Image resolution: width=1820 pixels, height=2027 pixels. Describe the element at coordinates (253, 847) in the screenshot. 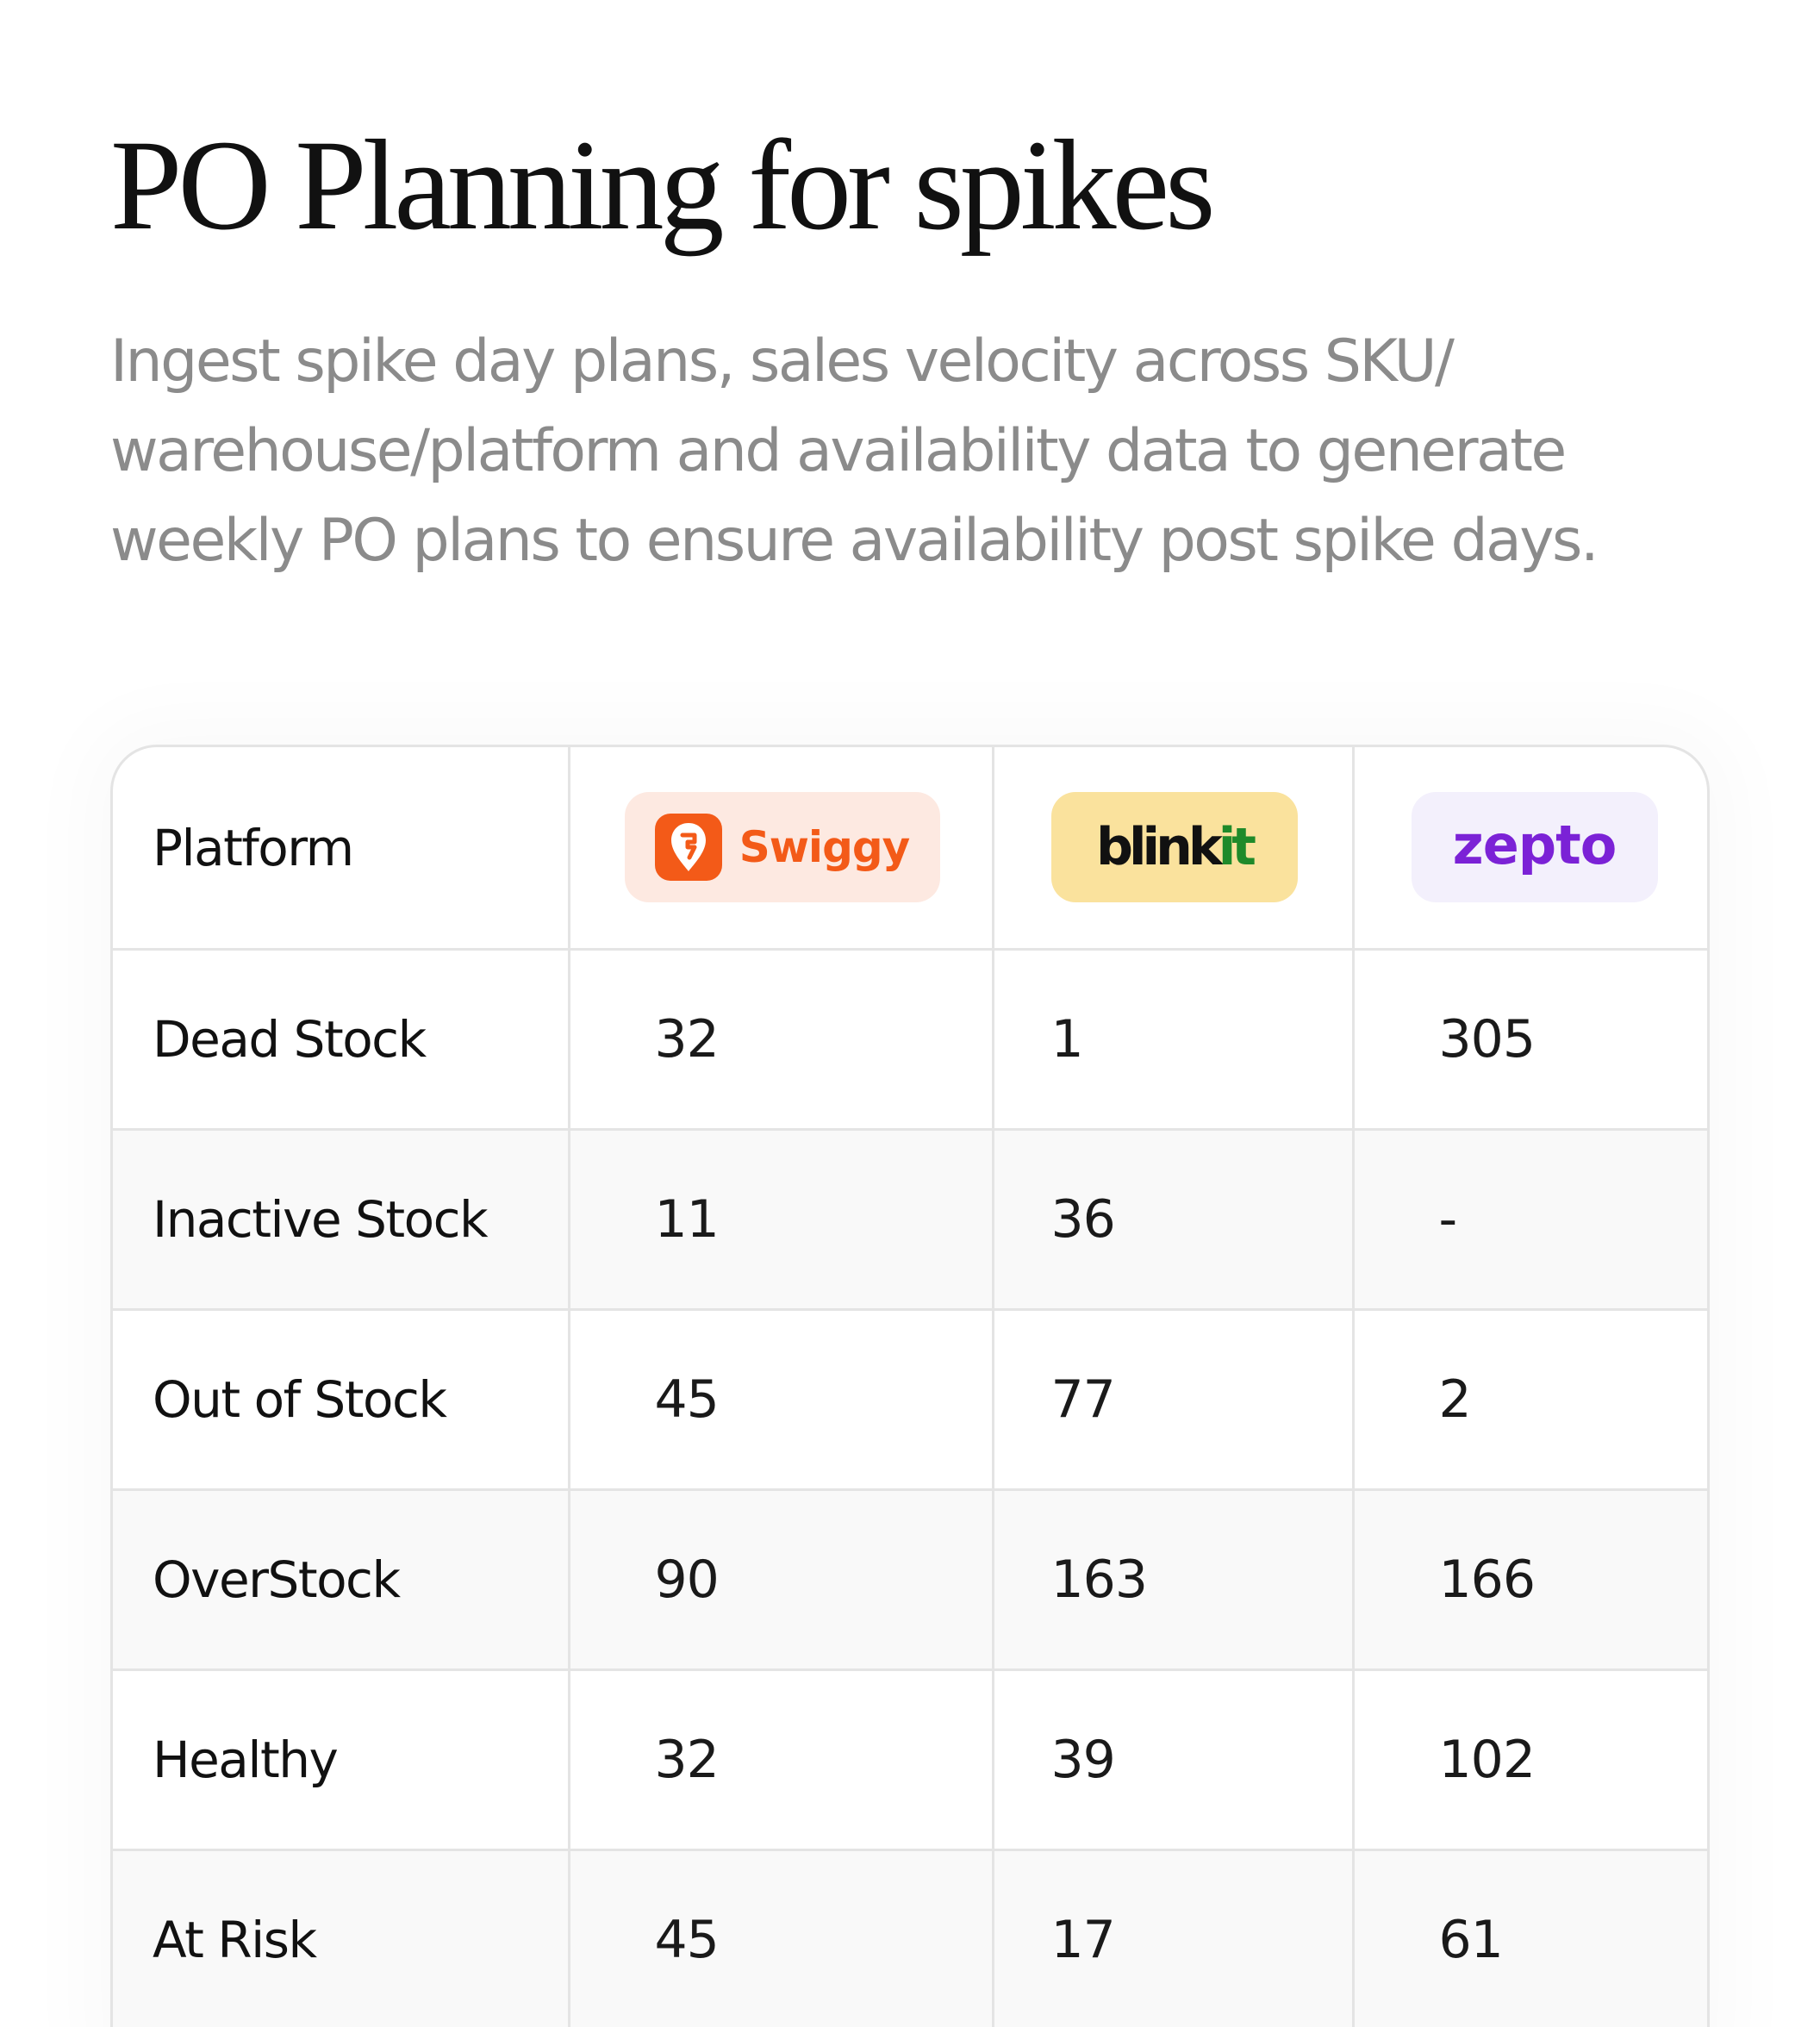

I see `platform-header-label: Platform` at that location.